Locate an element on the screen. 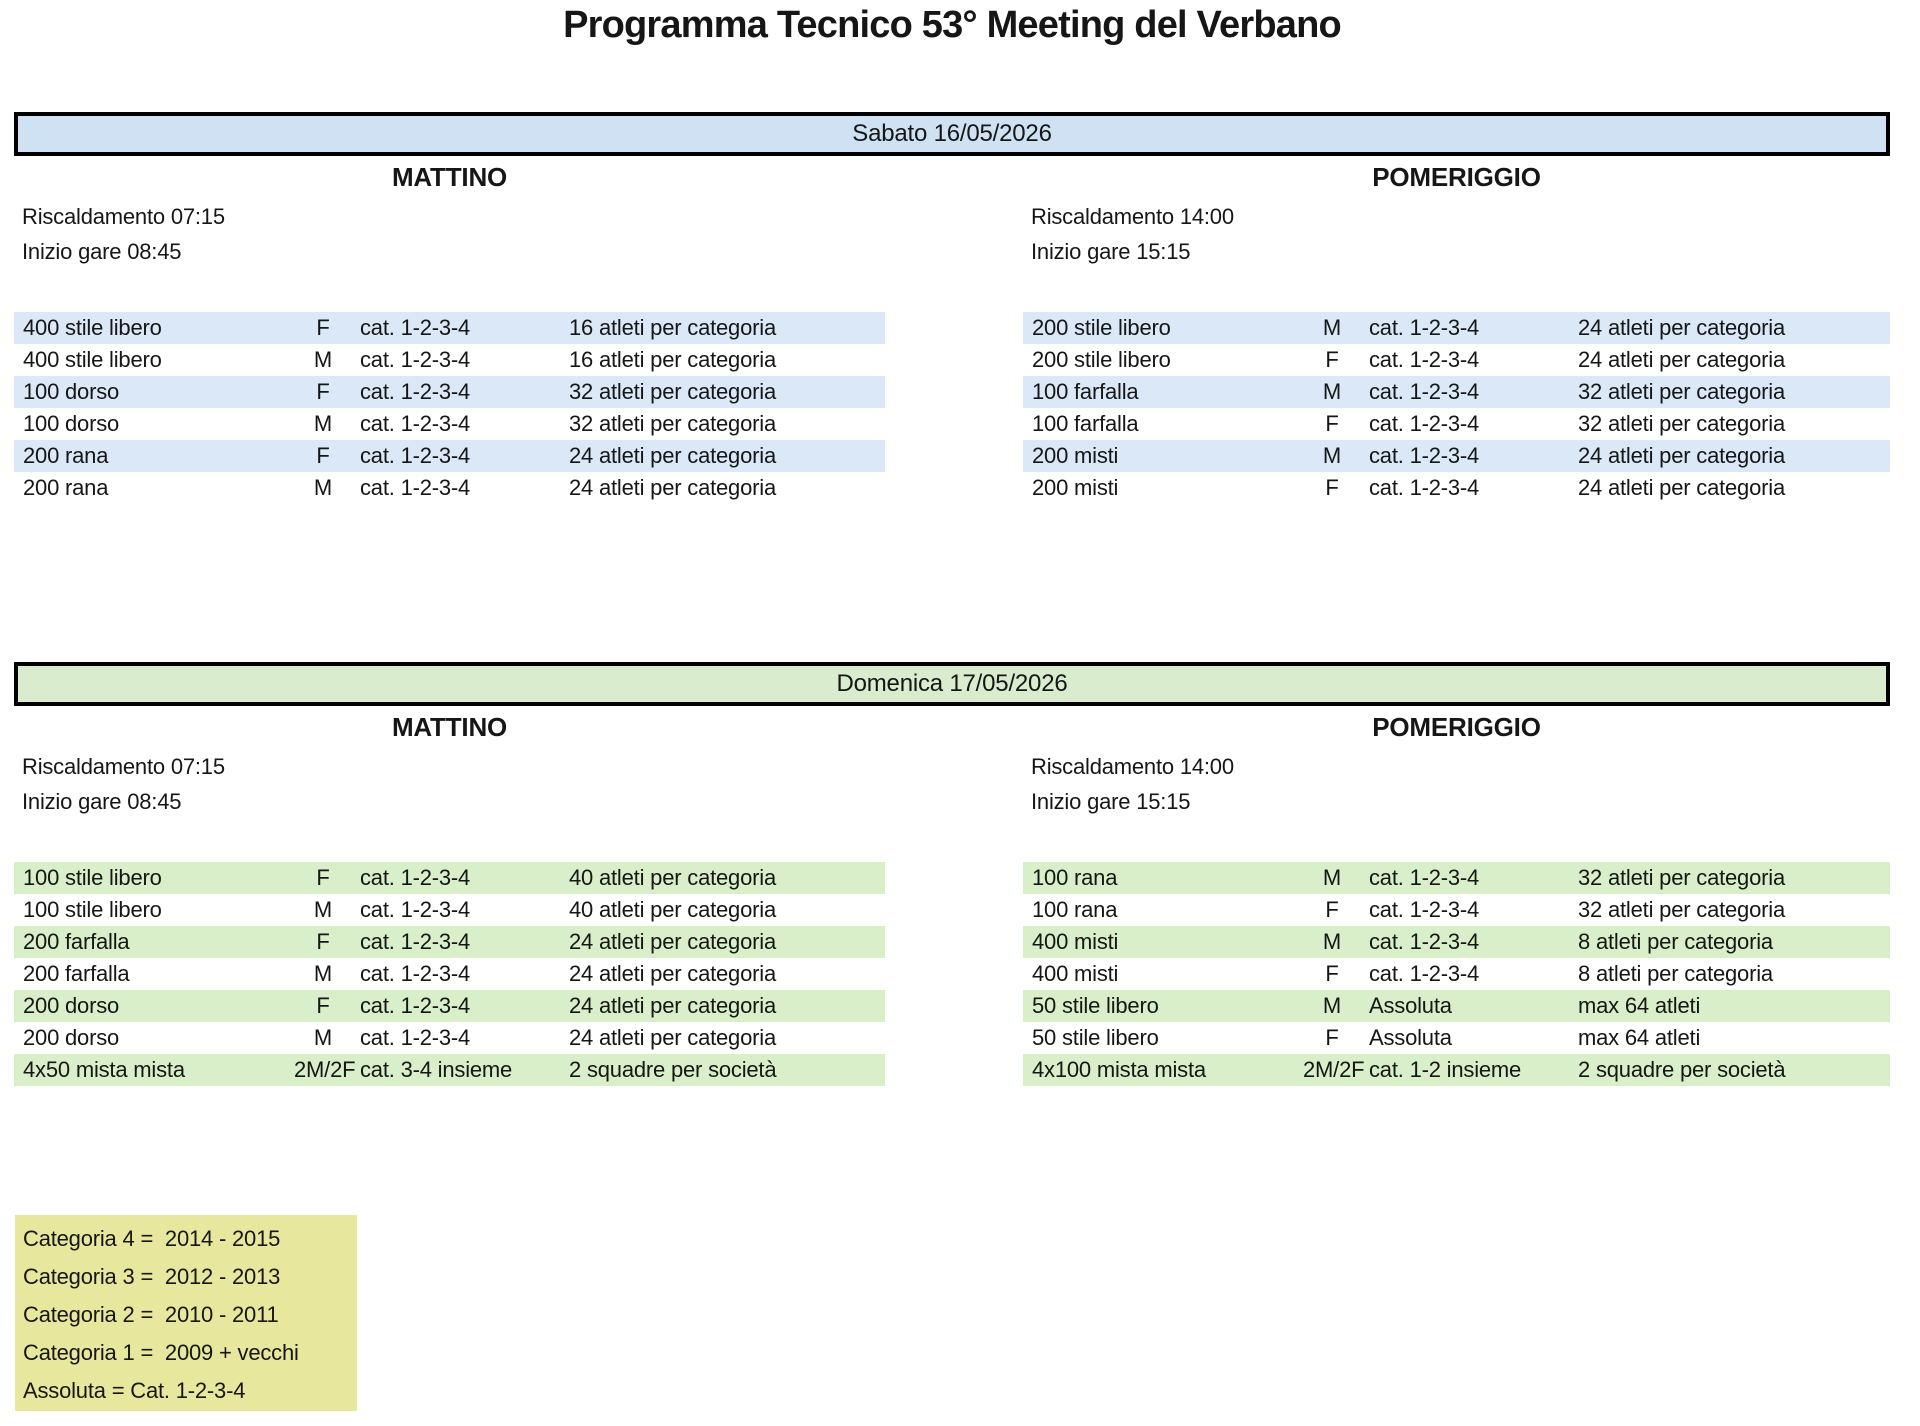  event-category: cat. 3-4 insieme is located at coordinates (436, 1069).